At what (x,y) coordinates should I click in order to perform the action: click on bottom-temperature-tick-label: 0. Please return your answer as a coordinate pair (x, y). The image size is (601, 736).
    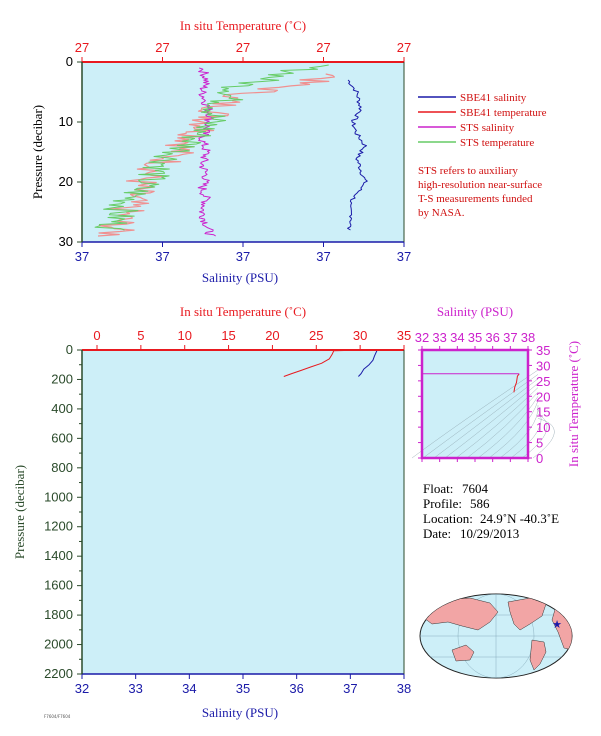
    Looking at the image, I should click on (96, 335).